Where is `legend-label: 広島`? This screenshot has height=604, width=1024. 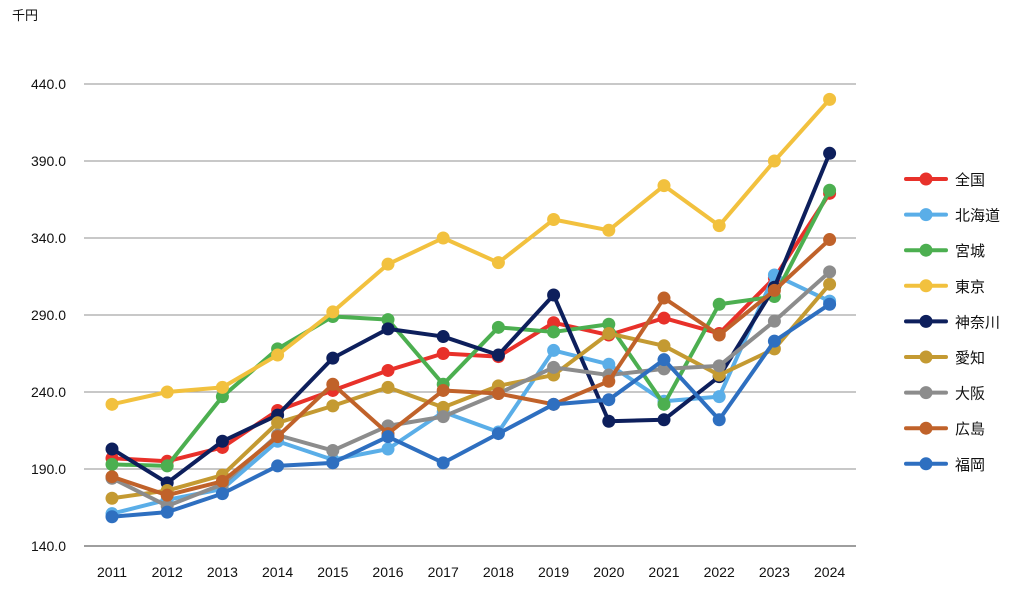
legend-label: 広島 is located at coordinates (970, 429).